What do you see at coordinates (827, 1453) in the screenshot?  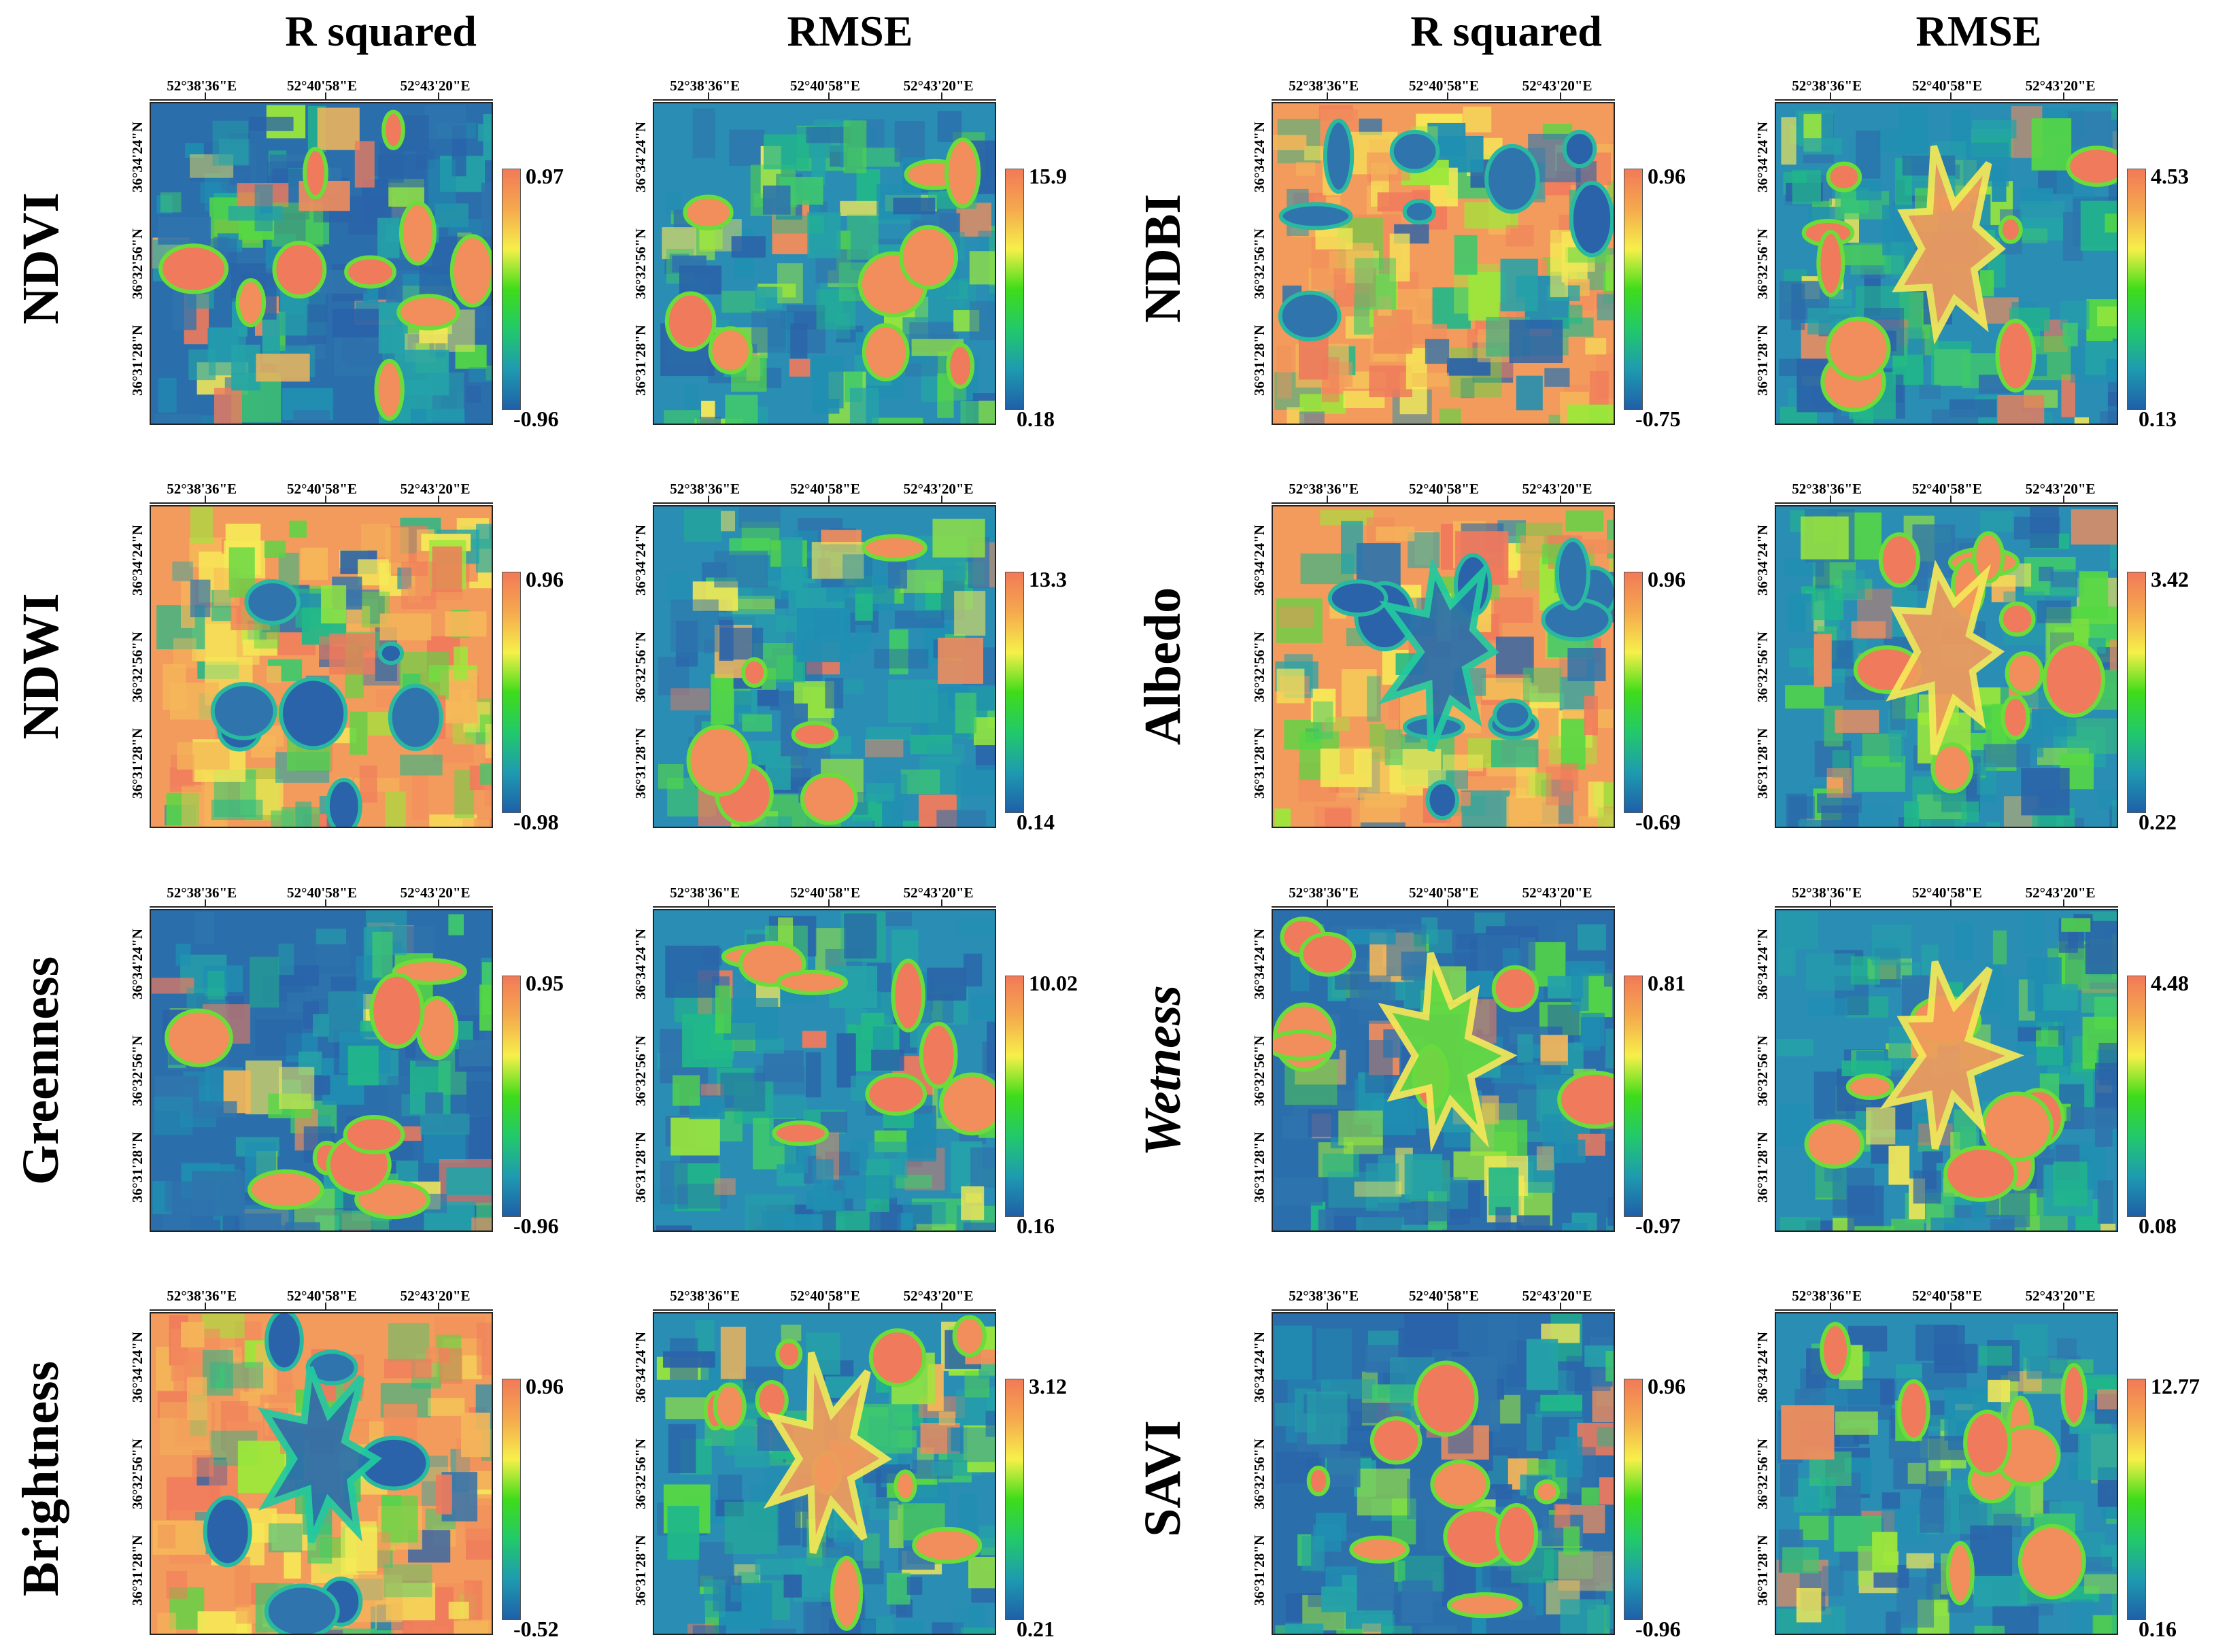 I see `map-central-feature` at bounding box center [827, 1453].